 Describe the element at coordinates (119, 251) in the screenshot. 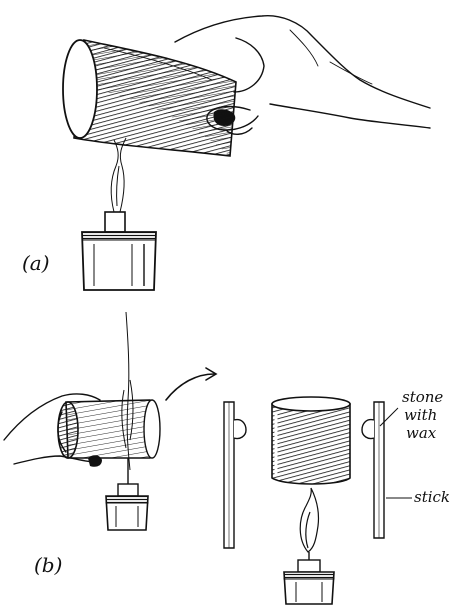

I see `candle-a` at that location.